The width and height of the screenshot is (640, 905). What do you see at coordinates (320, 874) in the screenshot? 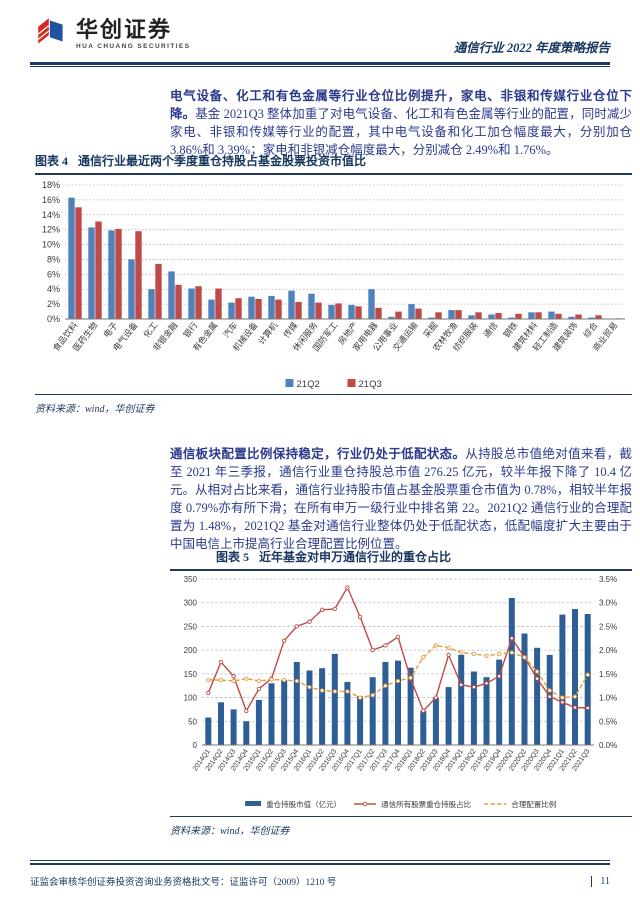
I see `page-footer: 证监会审核华创证券投资咨询业务资格批文号：证监许可（2009）1210 号 11` at bounding box center [320, 874].